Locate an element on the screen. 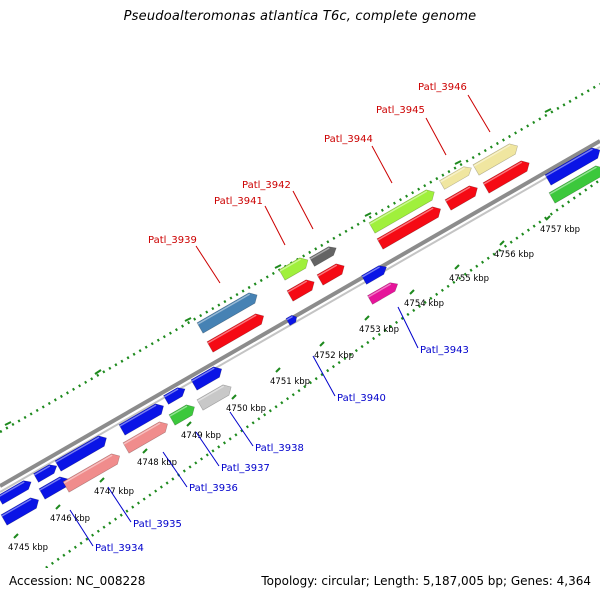 This screenshot has width=600, height=600. gene-label-Patl_3944: Patl_3944 is located at coordinates (348, 139).